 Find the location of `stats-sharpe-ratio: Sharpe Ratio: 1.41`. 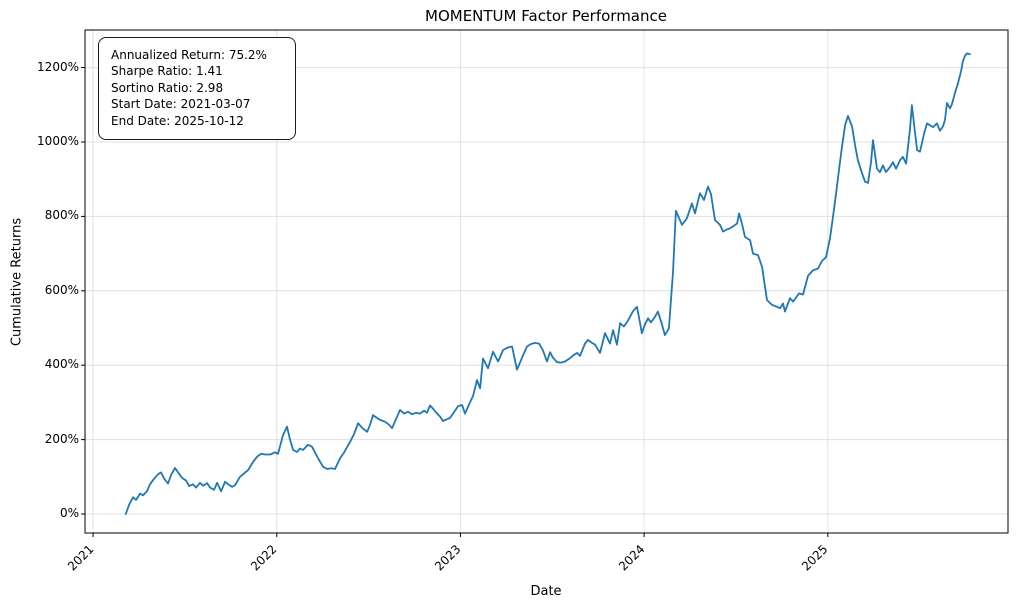

stats-sharpe-ratio: Sharpe Ratio: 1.41 is located at coordinates (167, 71).